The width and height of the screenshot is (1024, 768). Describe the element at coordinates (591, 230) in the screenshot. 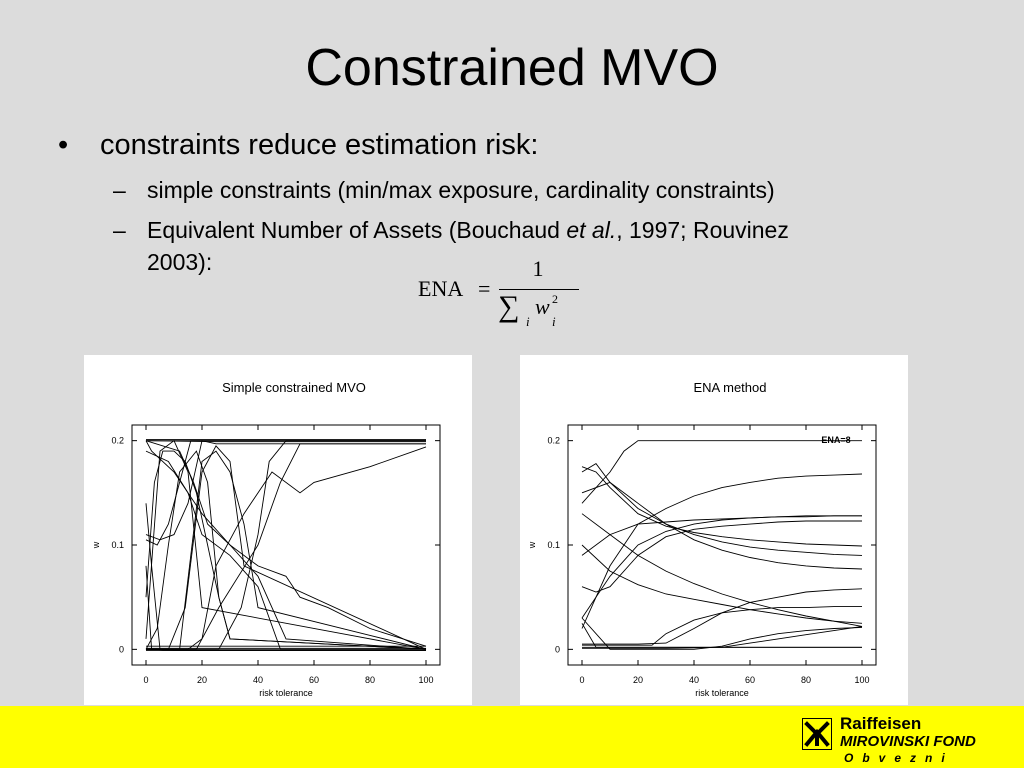

I see `sub-item-italic: et al.` at that location.